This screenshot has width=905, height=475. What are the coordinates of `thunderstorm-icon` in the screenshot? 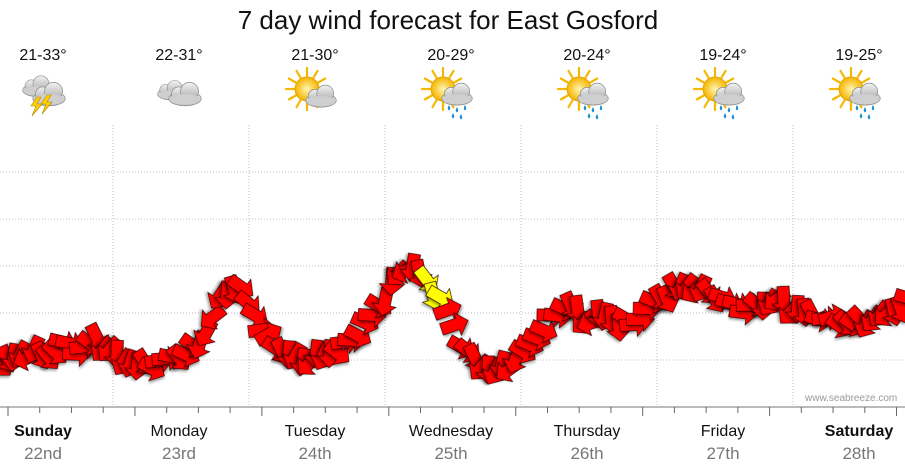 It's located at (44, 96).